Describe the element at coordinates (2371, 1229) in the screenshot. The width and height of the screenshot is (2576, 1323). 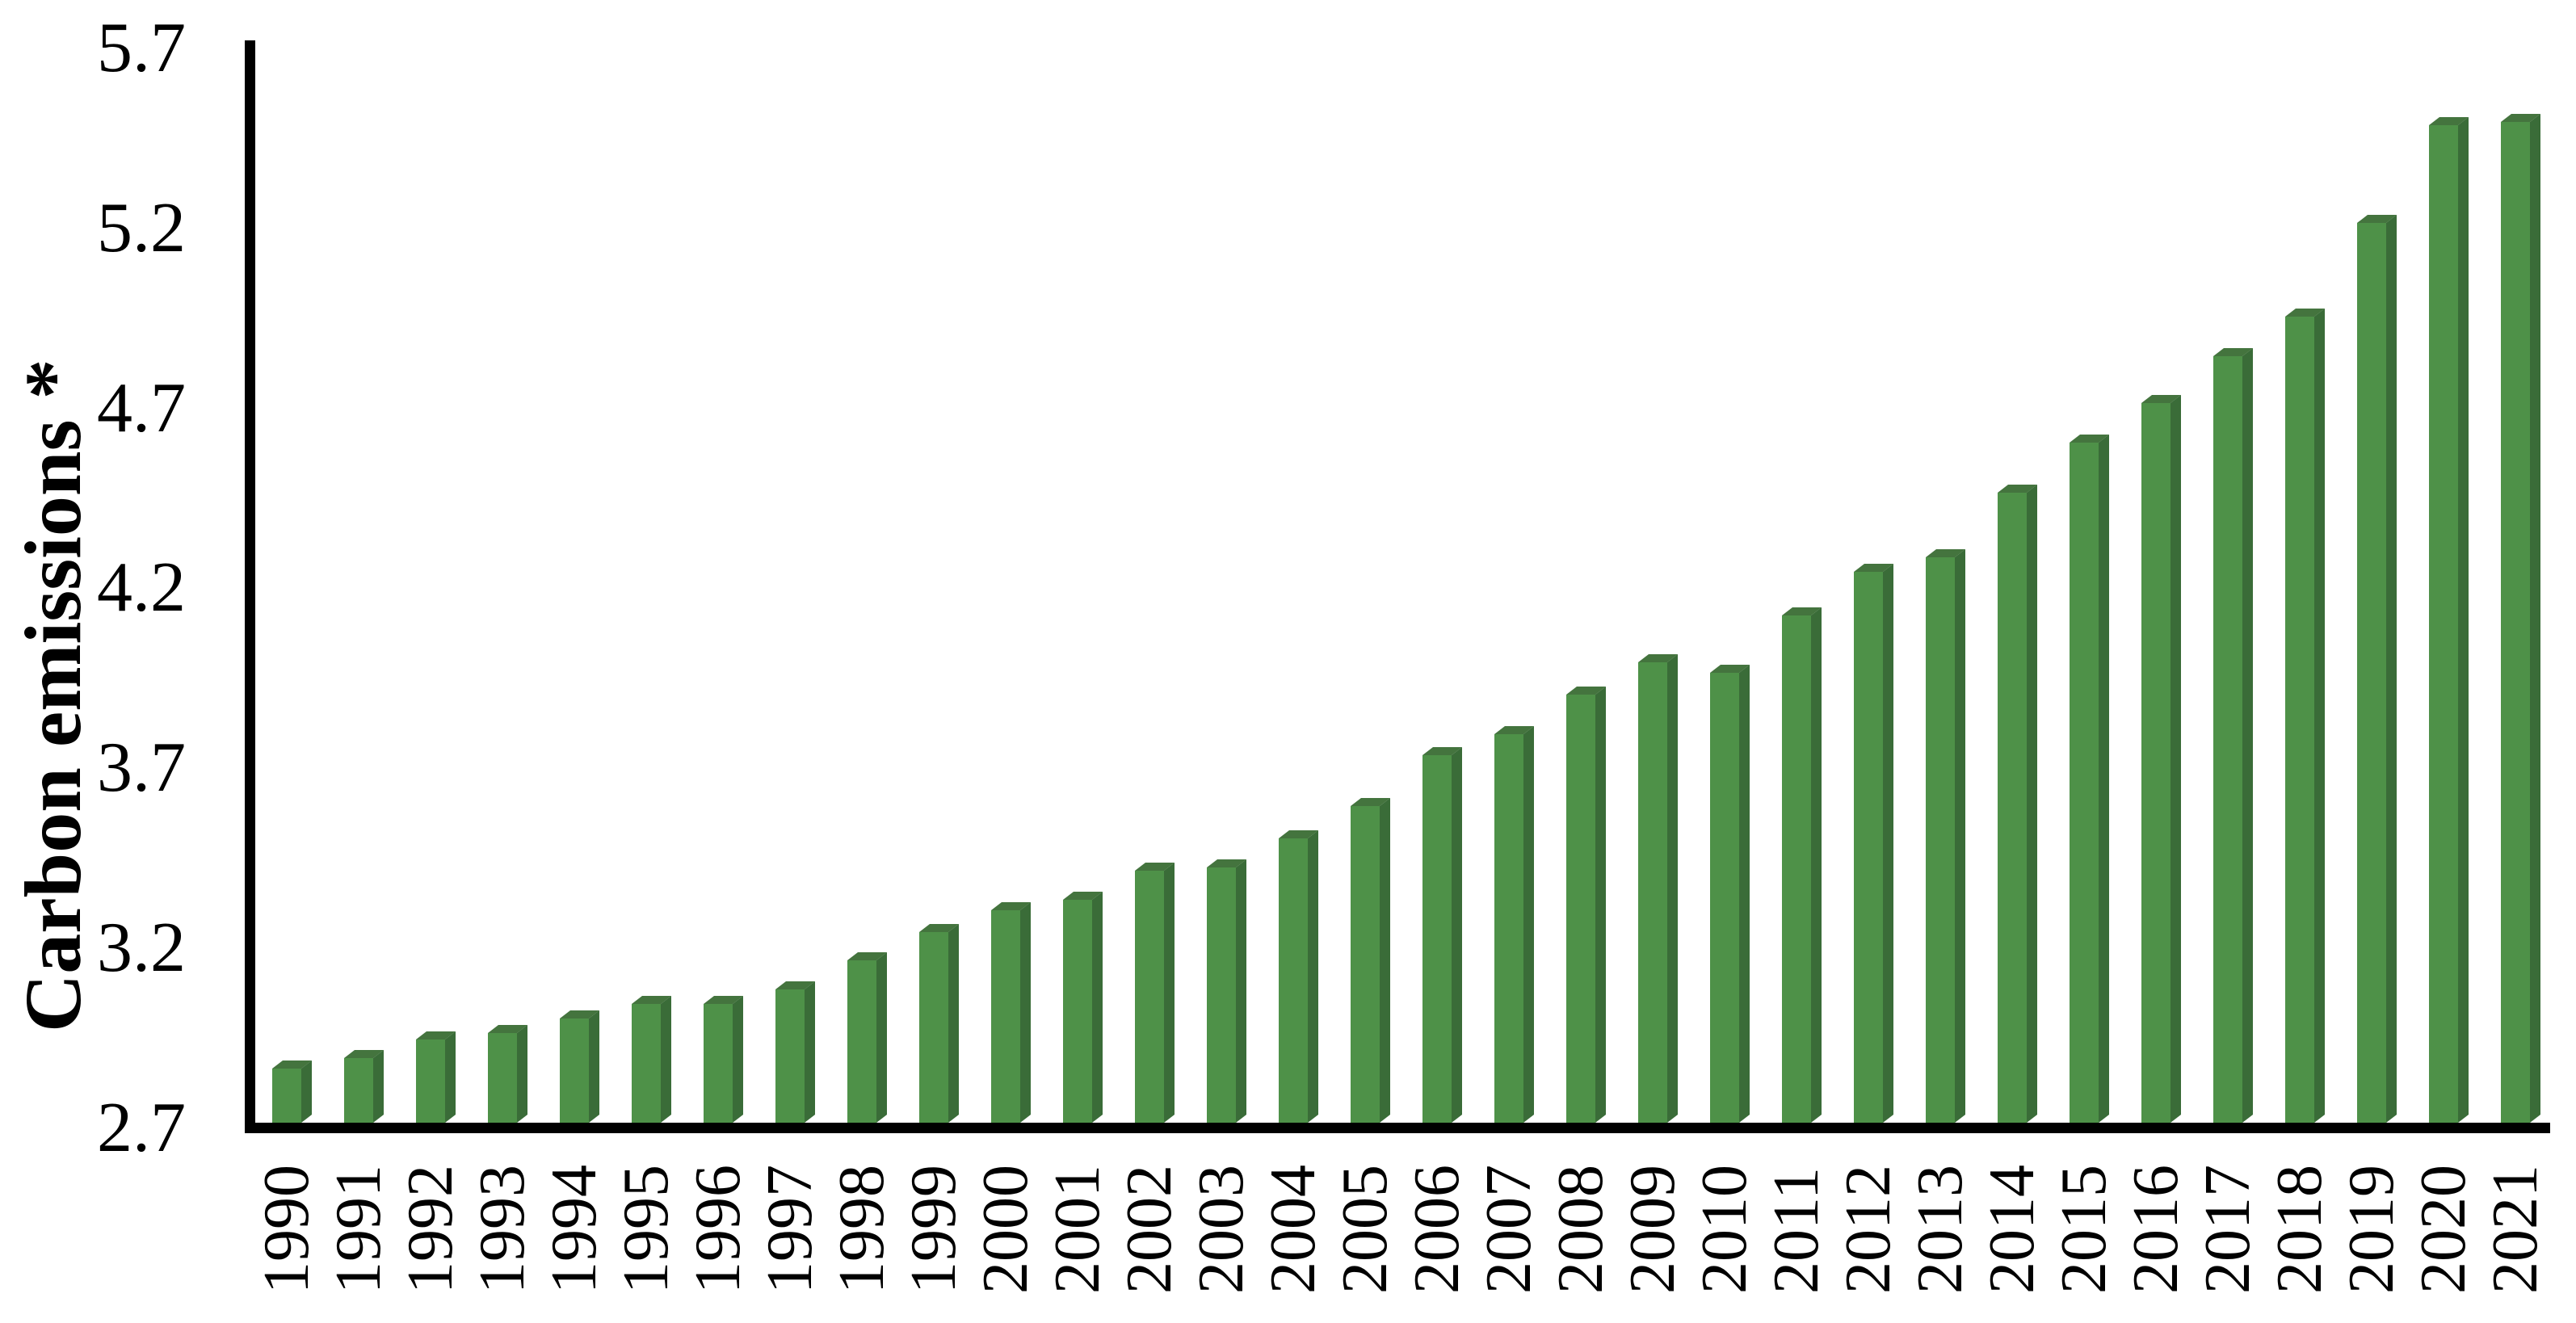
I see `x-tick-label-2019: 2019` at that location.